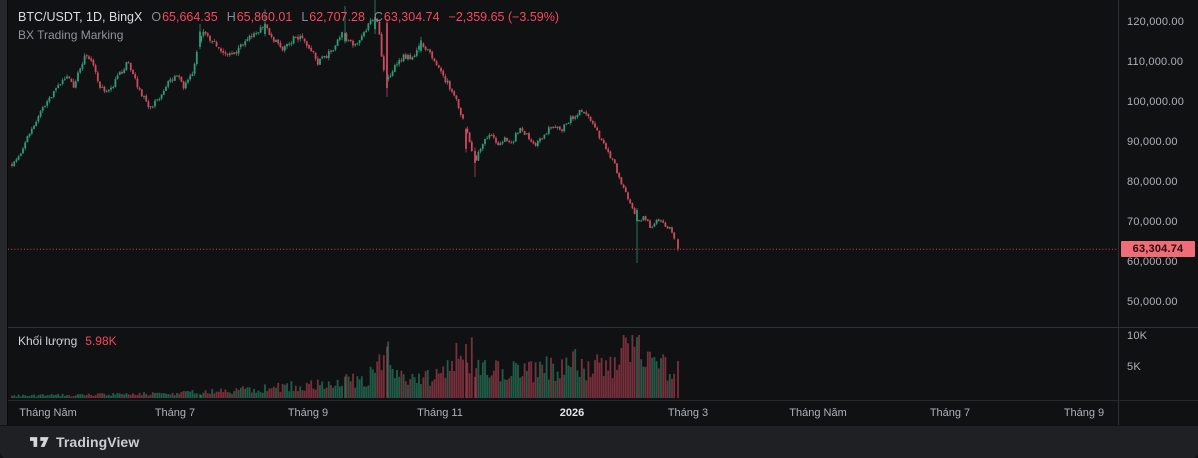 Image resolution: width=1198 pixels, height=458 pixels. Describe the element at coordinates (603, 327) in the screenshot. I see `pane-separator` at that location.